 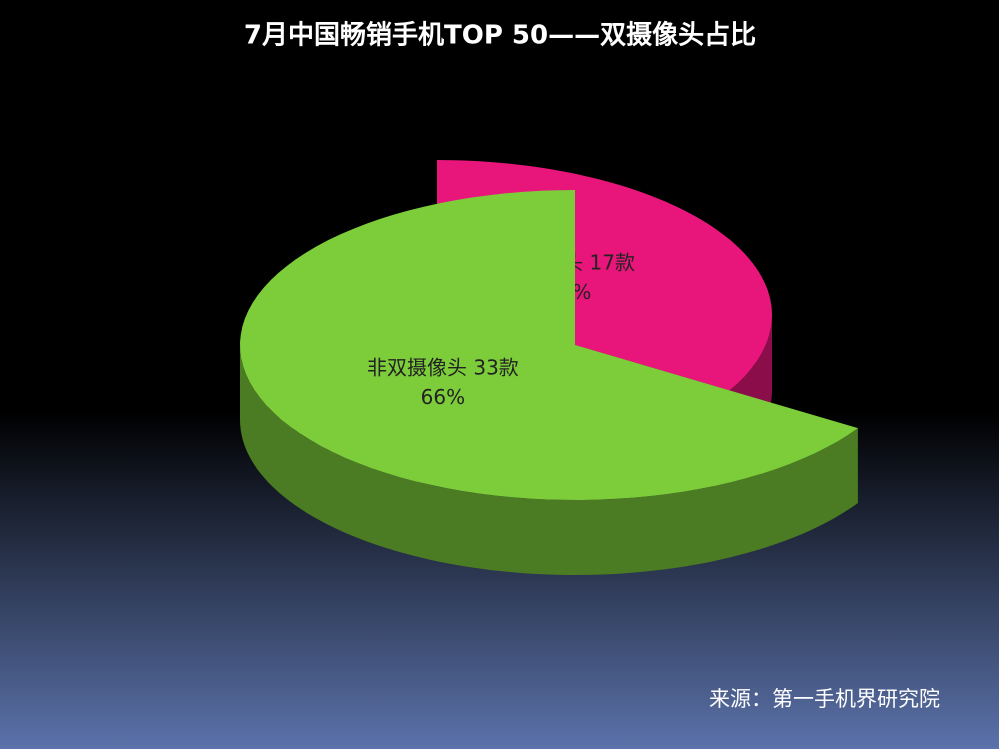 What do you see at coordinates (443, 397) in the screenshot?
I see `value-label: 66%` at bounding box center [443, 397].